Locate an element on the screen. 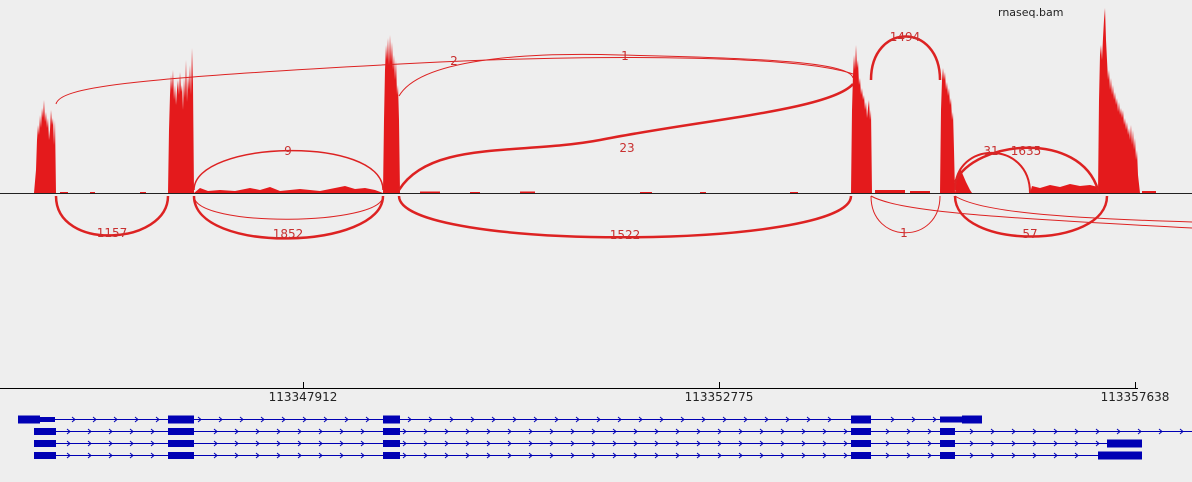 Image resolution: width=1192 pixels, height=482 pixels. junction-label-1852: 1852 is located at coordinates (288, 234).